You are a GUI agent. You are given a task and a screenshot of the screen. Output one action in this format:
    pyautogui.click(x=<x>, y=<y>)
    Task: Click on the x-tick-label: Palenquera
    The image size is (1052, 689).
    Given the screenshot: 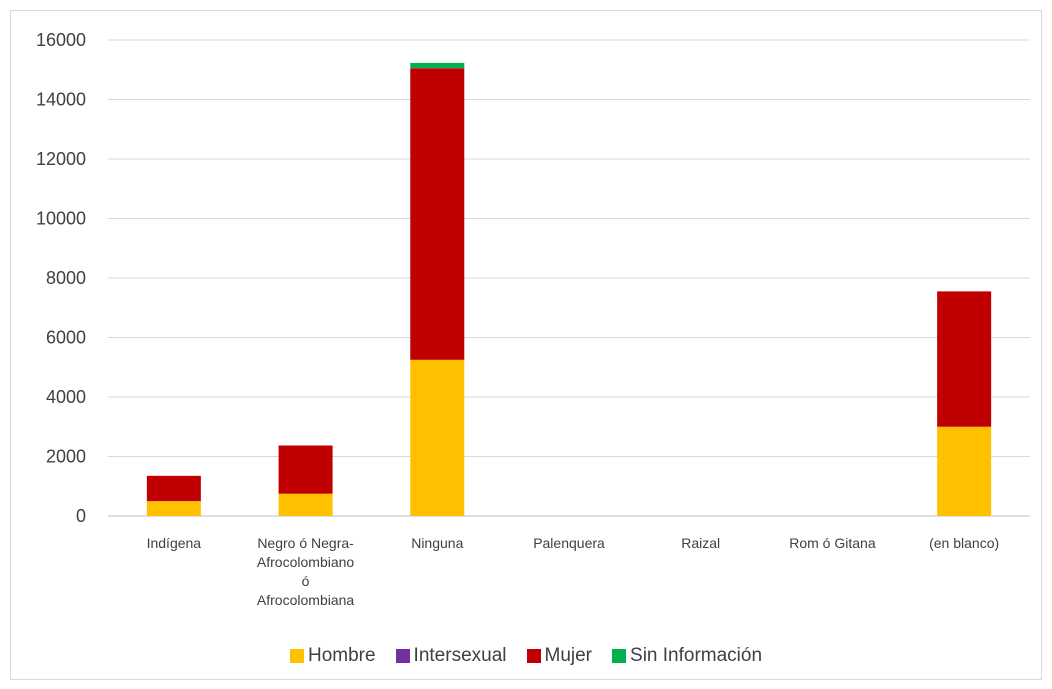 What is the action you would take?
    pyautogui.click(x=569, y=543)
    